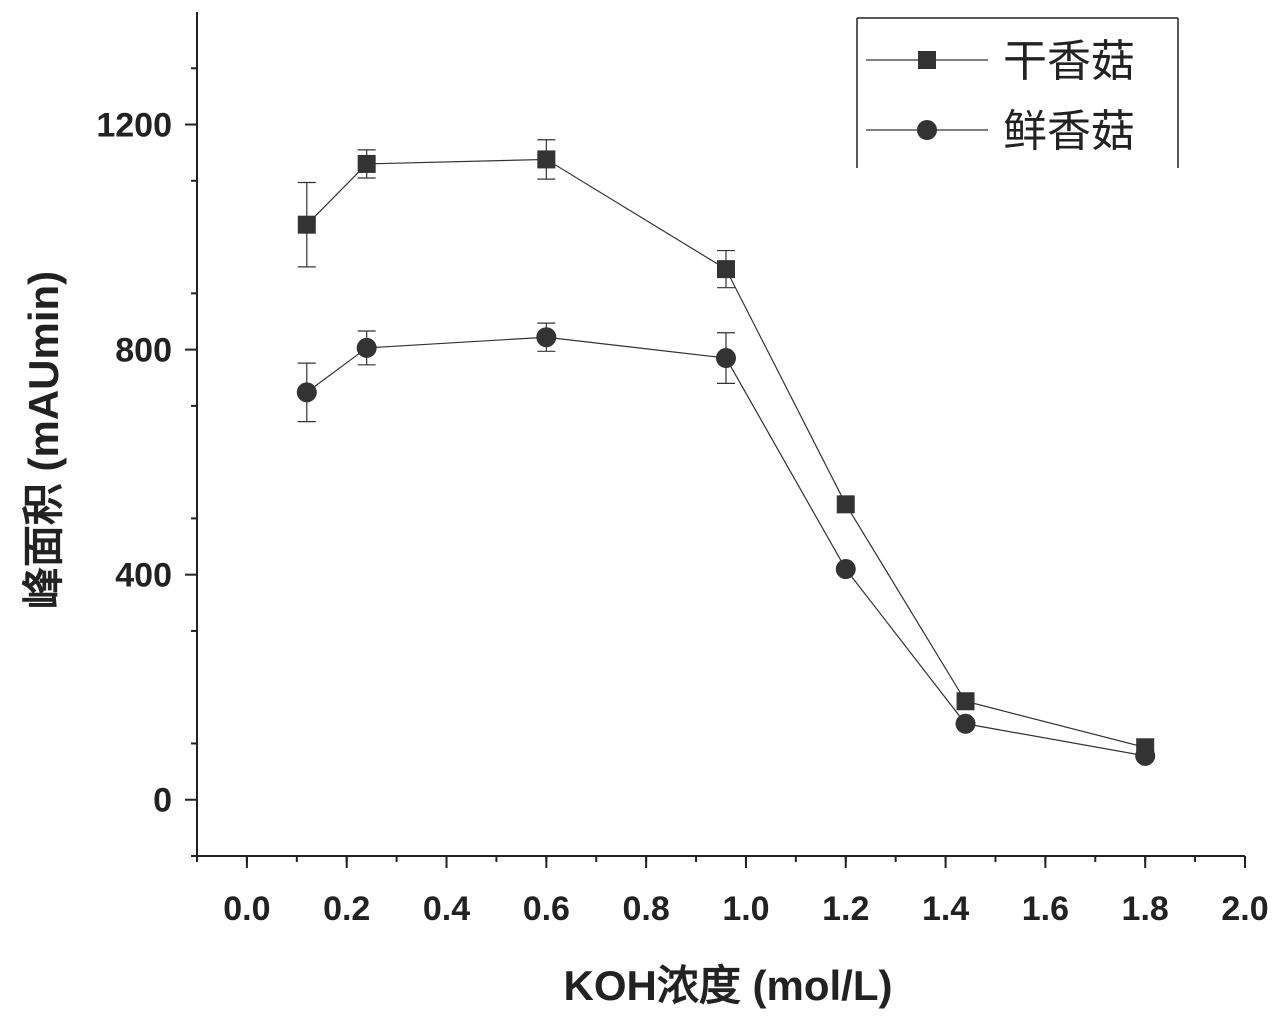 The width and height of the screenshot is (1280, 1023). Describe the element at coordinates (146, 462) in the screenshot. I see `y-axis-ticks: 0 400 800 1200` at that location.